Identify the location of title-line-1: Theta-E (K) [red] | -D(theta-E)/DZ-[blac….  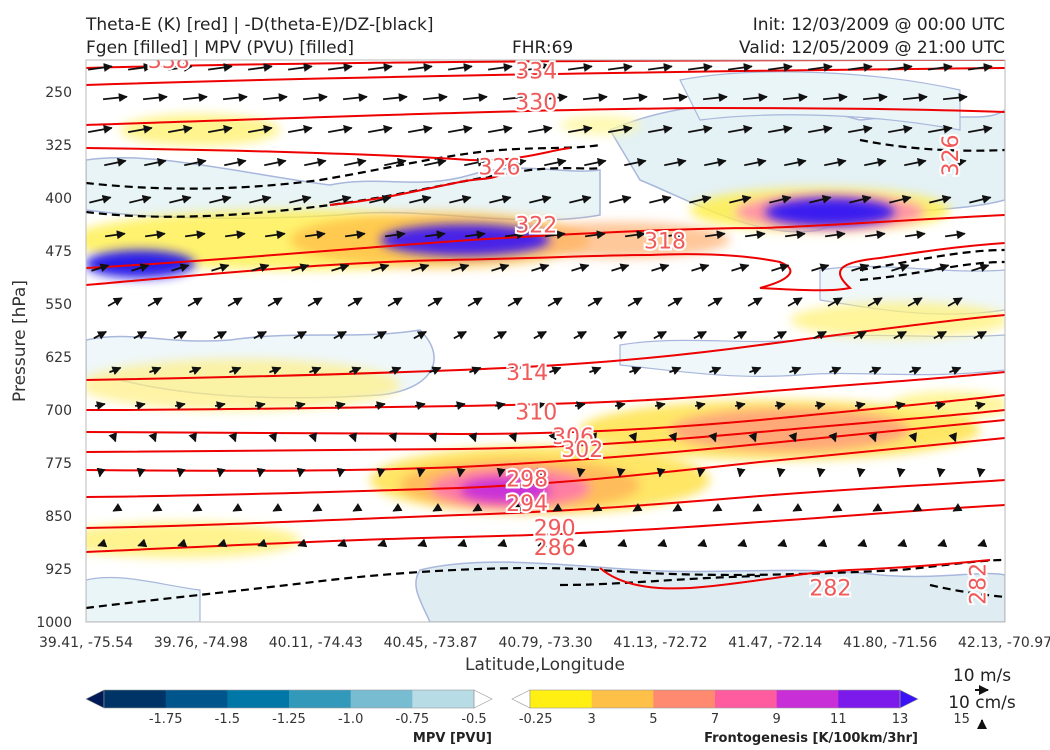
(260, 25).